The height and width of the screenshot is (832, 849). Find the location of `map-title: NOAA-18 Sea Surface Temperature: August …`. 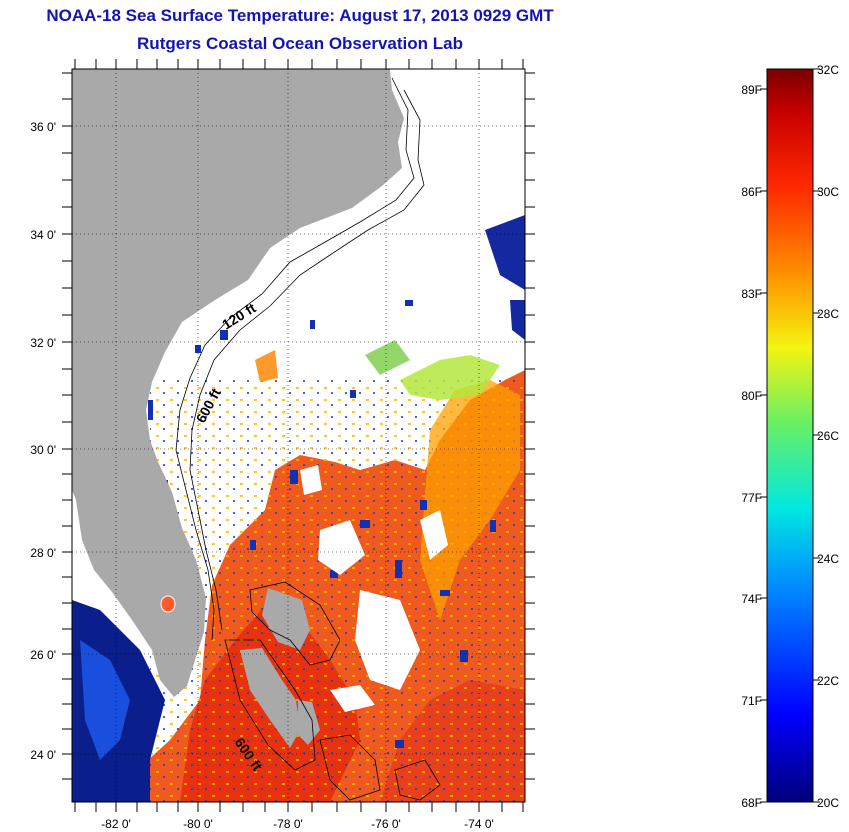

map-title: NOAA-18 Sea Surface Temperature: August … is located at coordinates (300, 15).